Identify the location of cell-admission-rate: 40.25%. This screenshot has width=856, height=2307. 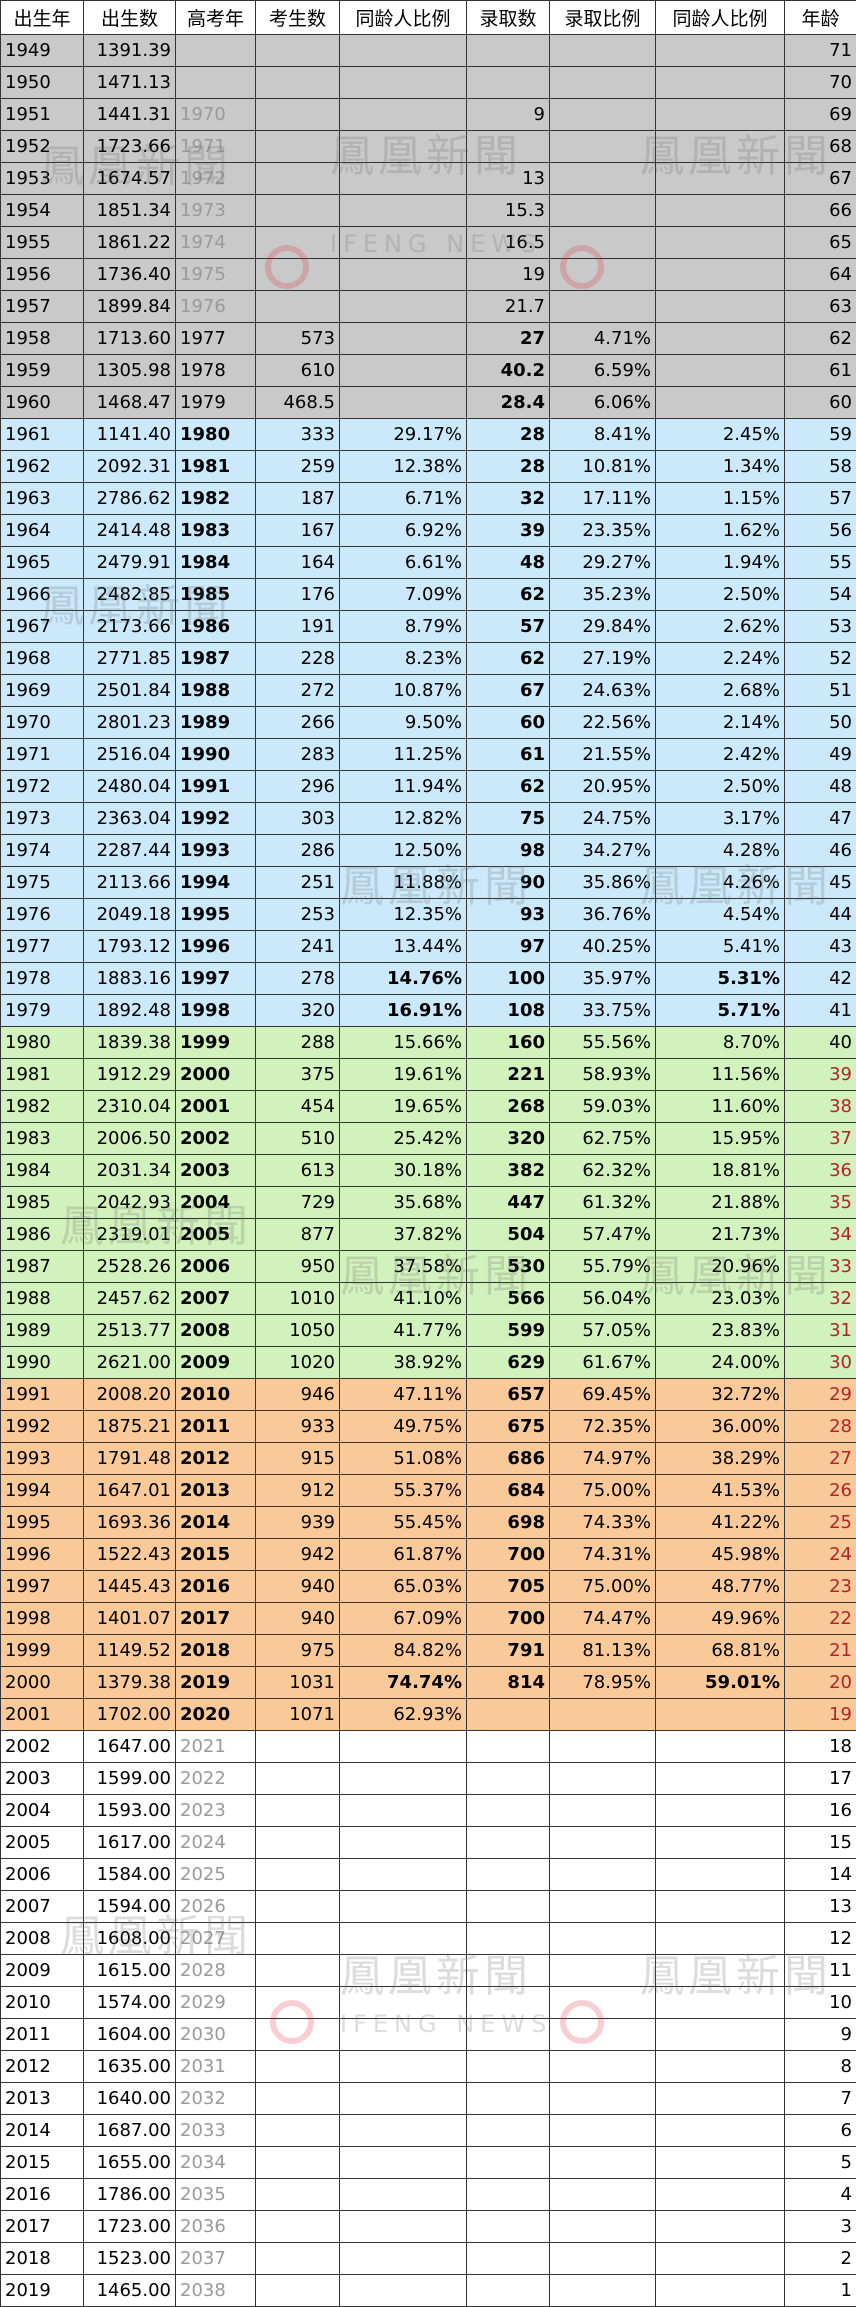
(603, 947).